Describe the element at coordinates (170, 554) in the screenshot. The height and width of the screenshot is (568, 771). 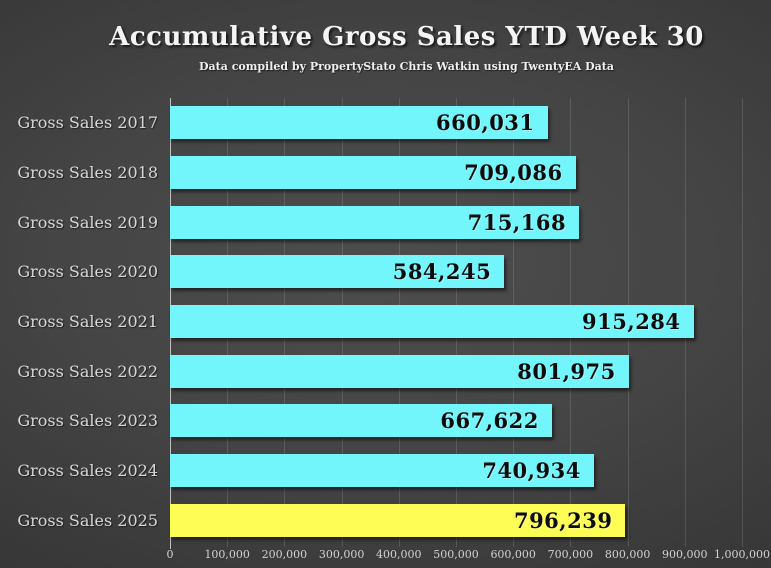
I see `x-tick-label: 0` at that location.